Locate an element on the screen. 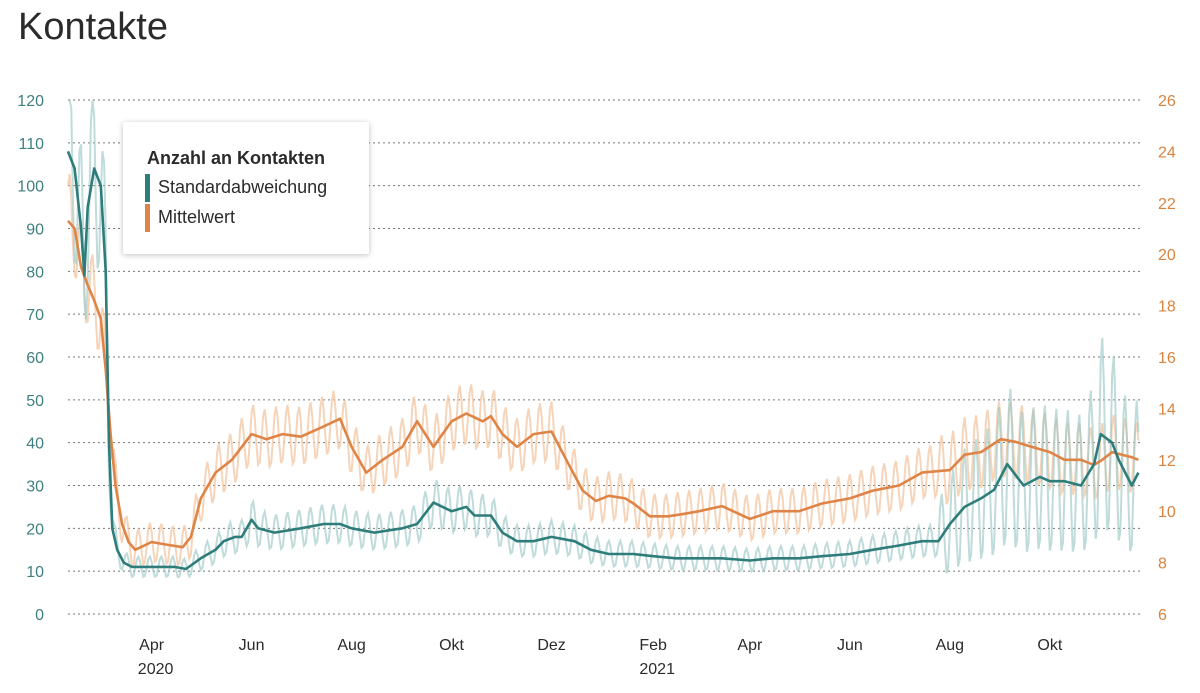 The image size is (1200, 693). x-tick-label: Feb is located at coordinates (653, 645).